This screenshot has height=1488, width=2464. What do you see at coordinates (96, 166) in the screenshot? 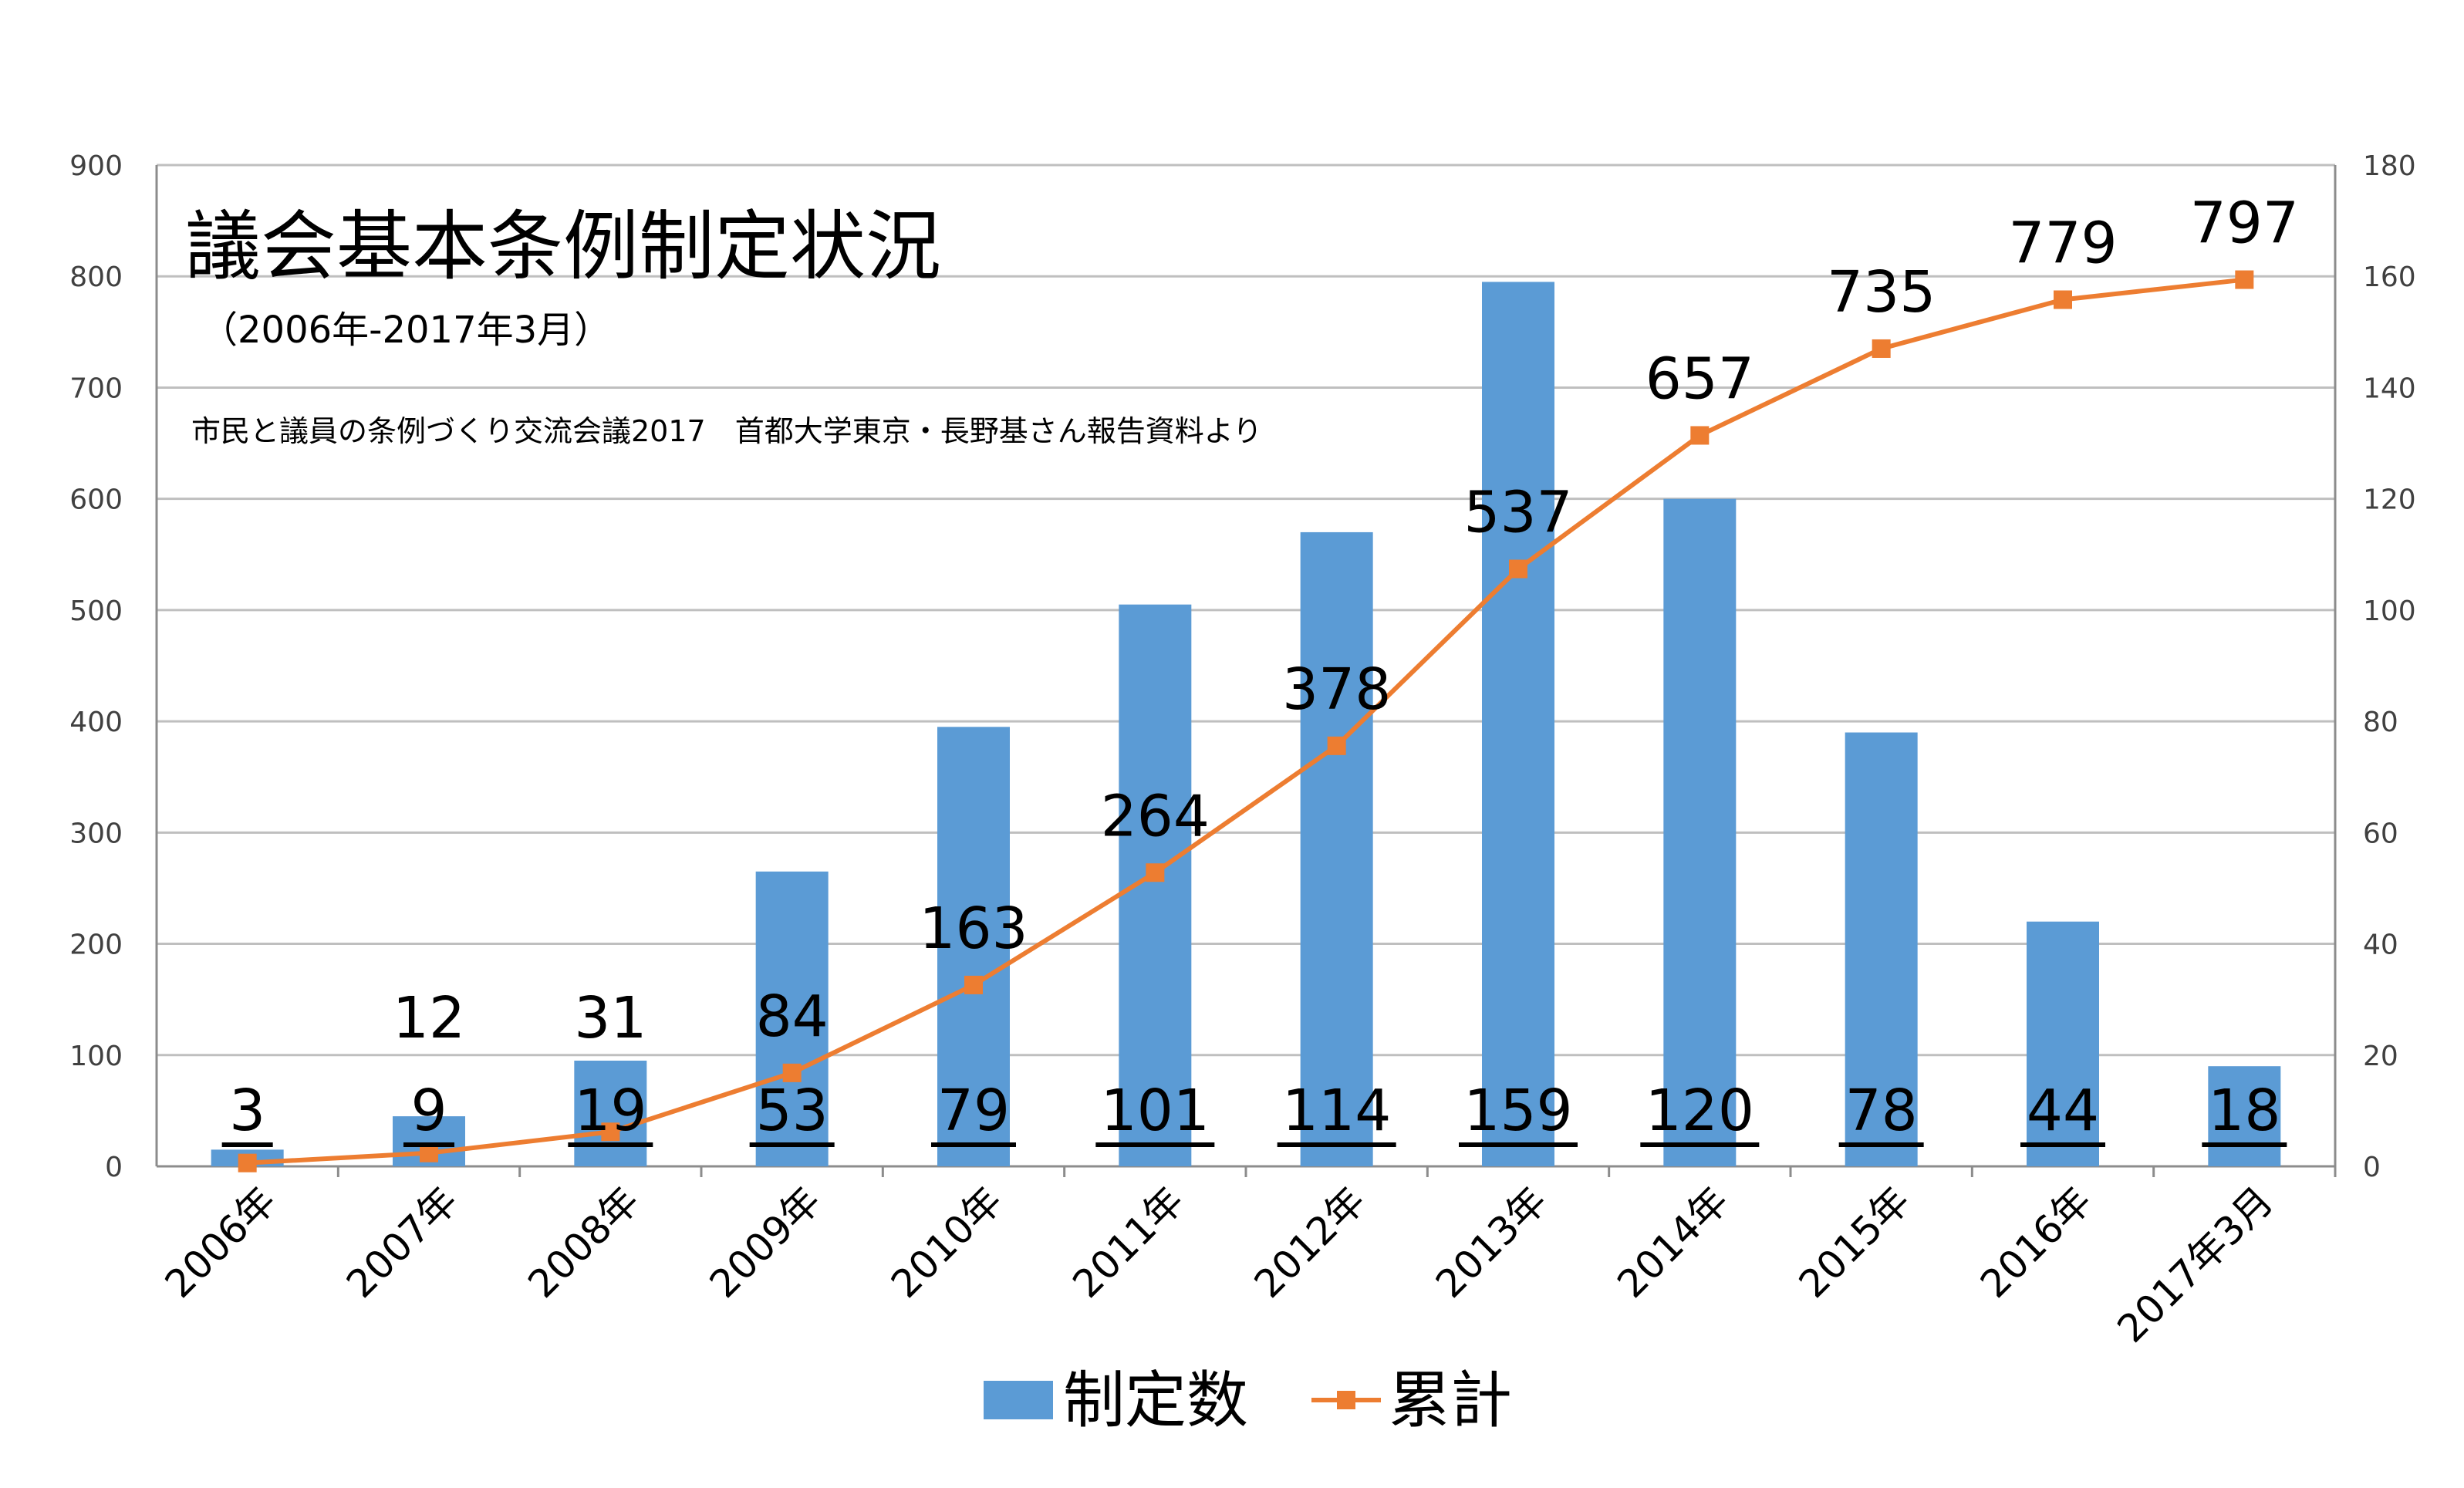
I see `y-left-tick-label: 900` at bounding box center [96, 166].